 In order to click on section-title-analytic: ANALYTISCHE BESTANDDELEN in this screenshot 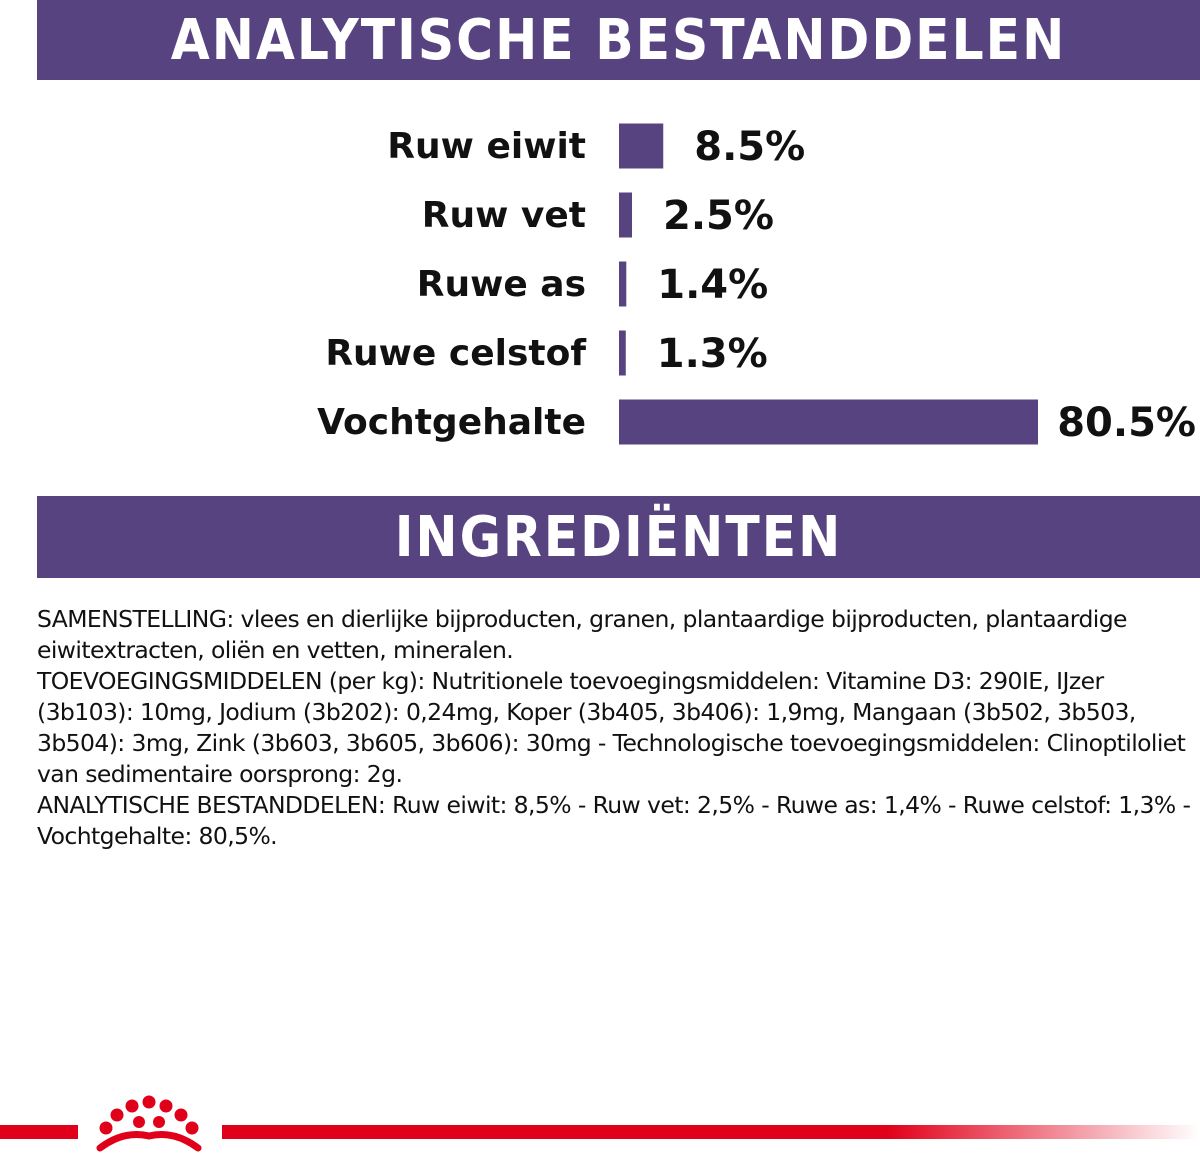, I will do `click(618, 40)`.